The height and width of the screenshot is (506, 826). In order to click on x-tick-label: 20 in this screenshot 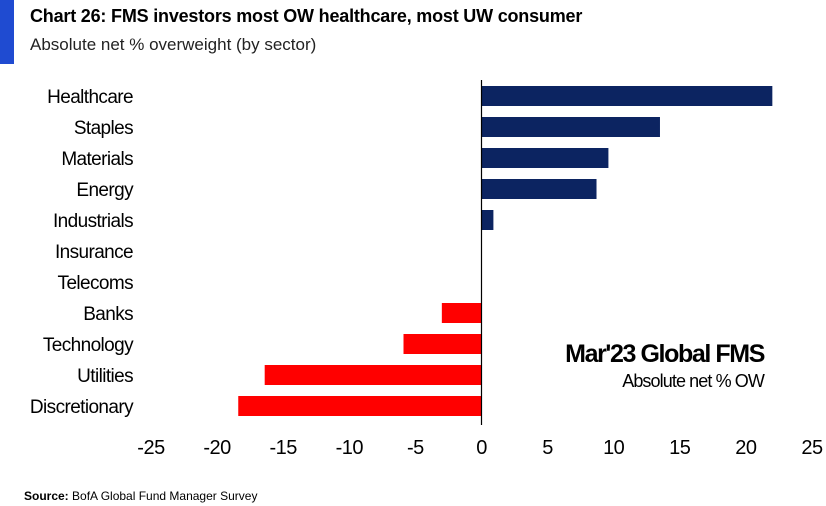, I will do `click(746, 448)`.